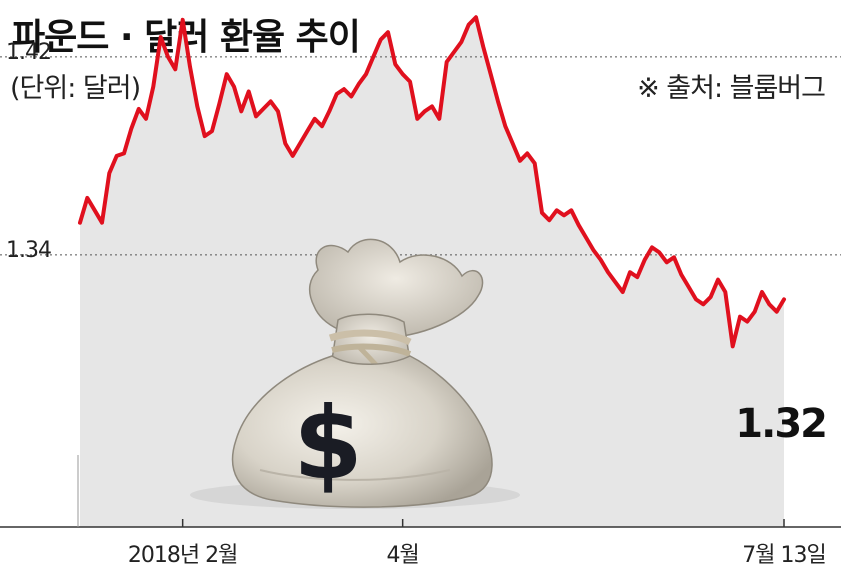  Describe the element at coordinates (783, 555) in the screenshot. I see `x-tick-label: 7월 13일` at that location.